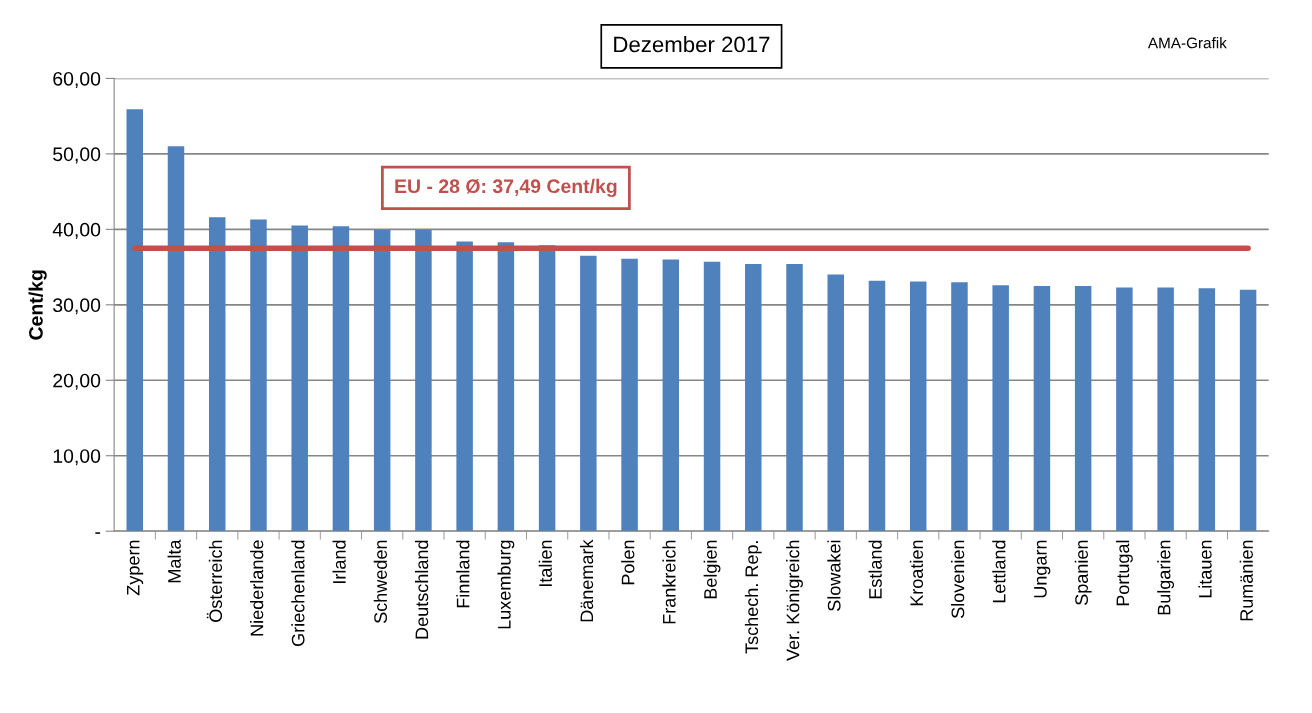  I want to click on x-tick-label: Schweden, so click(380, 582).